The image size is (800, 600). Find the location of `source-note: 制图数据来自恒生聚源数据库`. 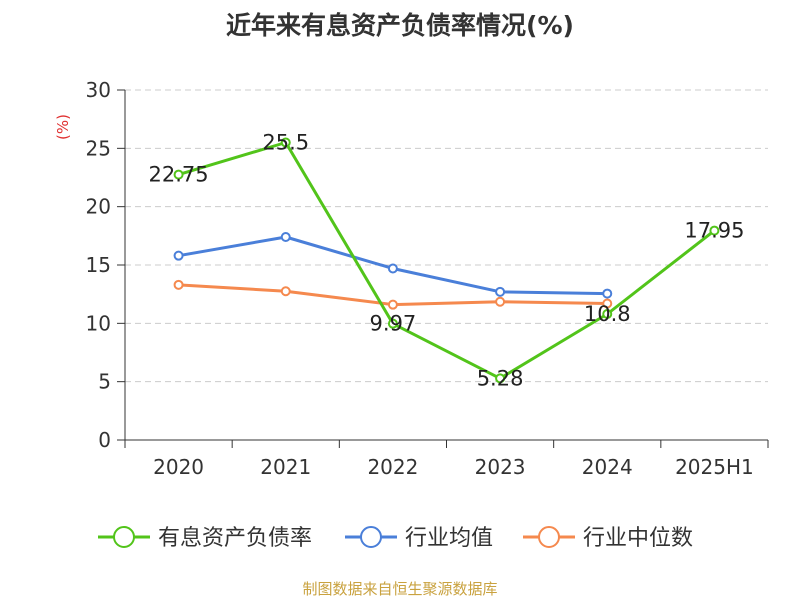

source-note: 制图数据来自恒生聚源数据库 is located at coordinates (400, 589).